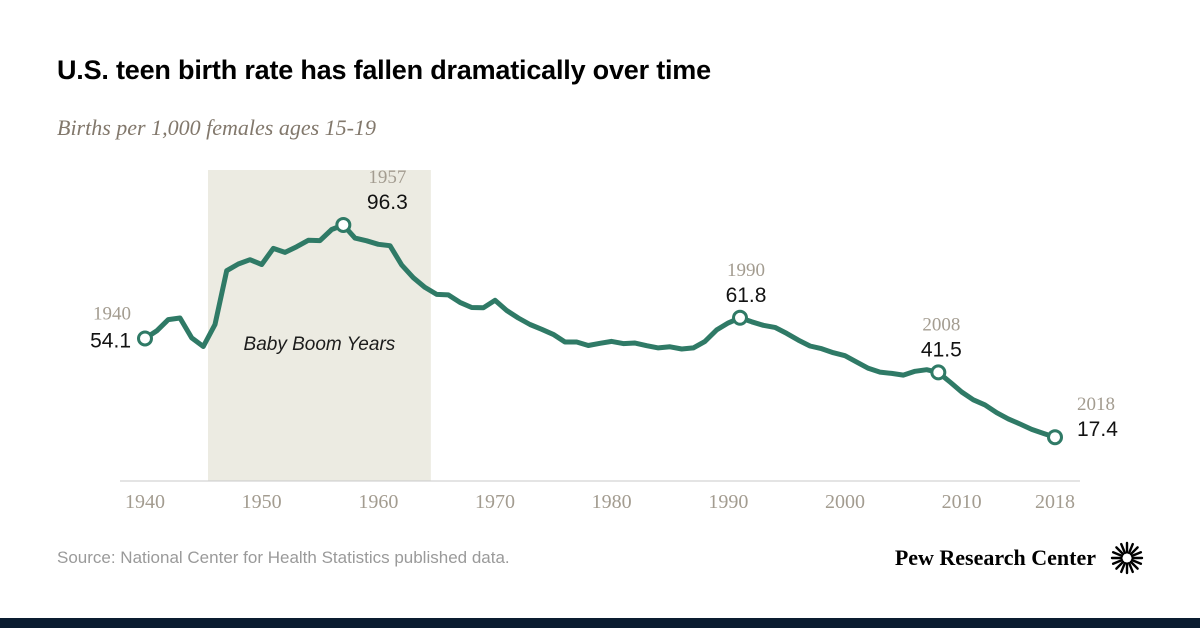 This screenshot has height=628, width=1200. Describe the element at coordinates (941, 324) in the screenshot. I see `annotation-year: 2008` at that location.